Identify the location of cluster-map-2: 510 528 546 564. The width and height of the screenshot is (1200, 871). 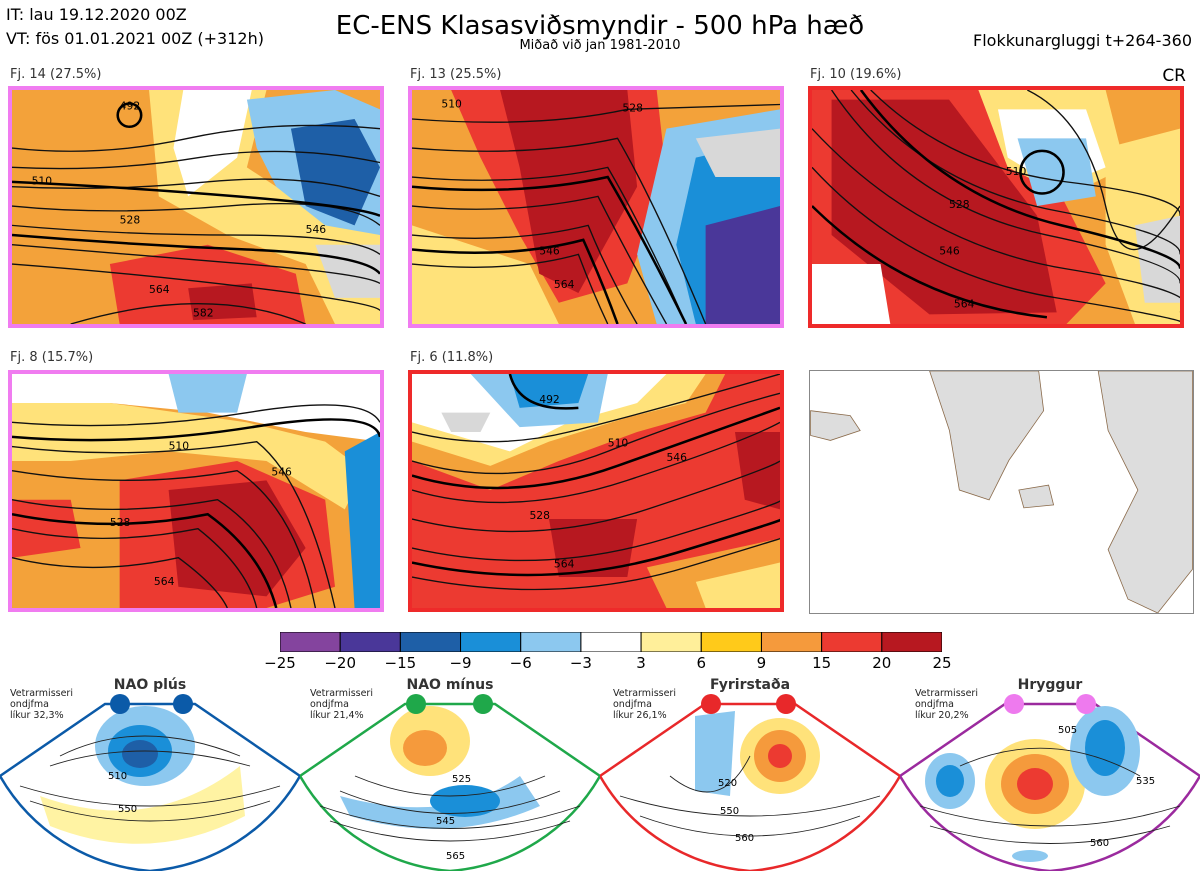
(596, 207).